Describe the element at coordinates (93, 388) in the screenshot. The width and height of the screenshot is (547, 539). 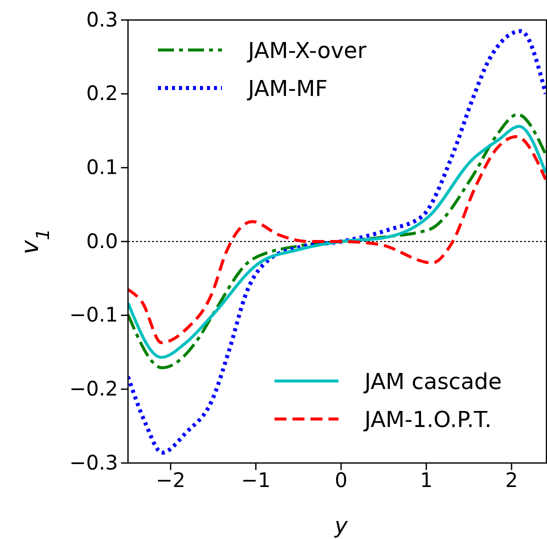
I see `y-tick-label: −0.2` at that location.